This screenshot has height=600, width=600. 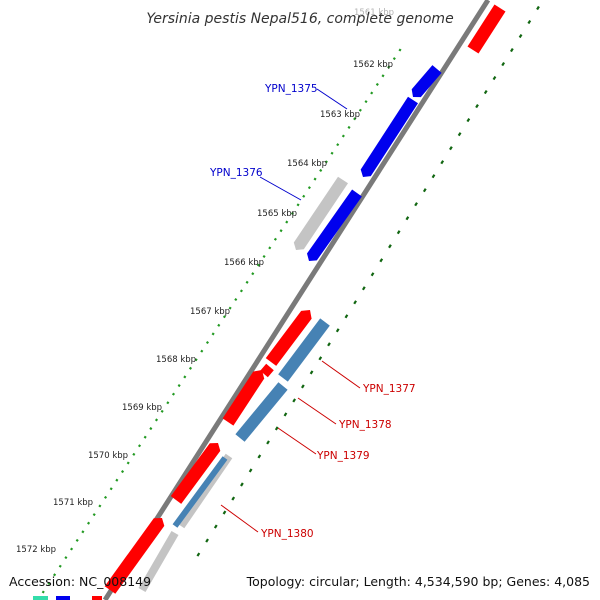 I want to click on kbp-tick-label: 1564 kbp, so click(x=307, y=164).